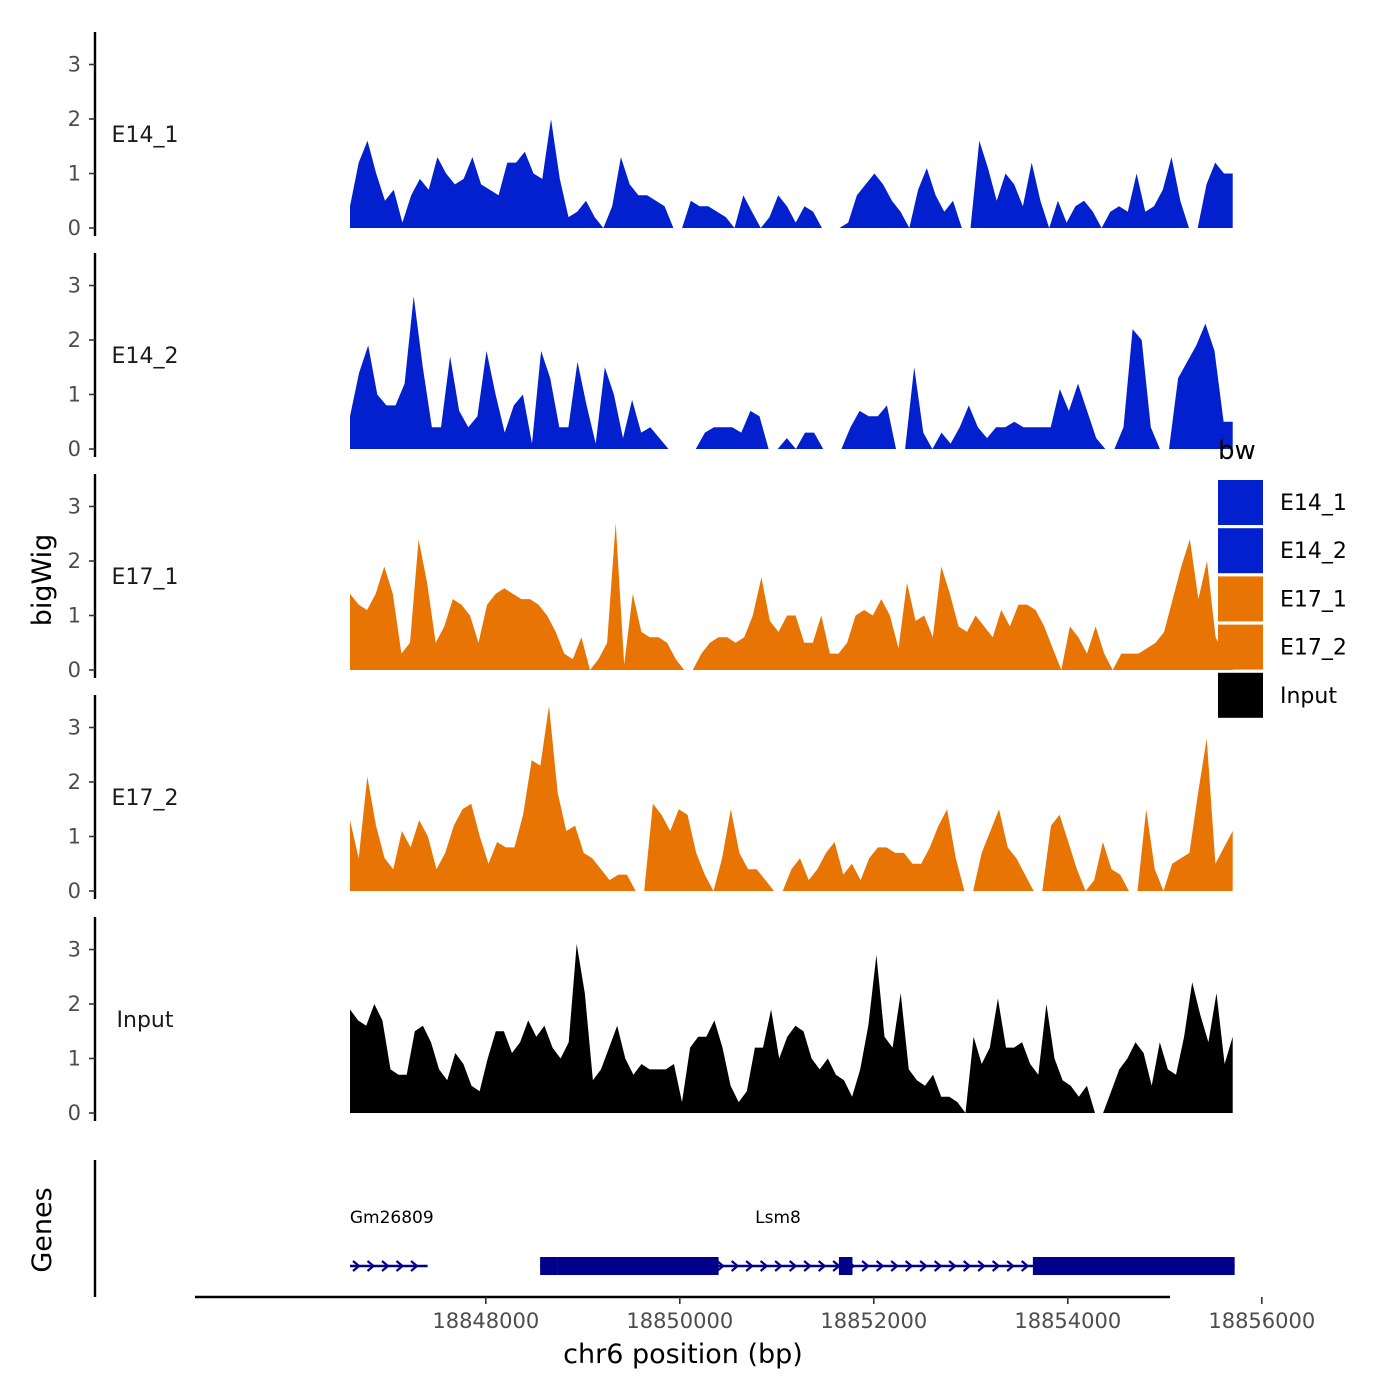  What do you see at coordinates (791, 1028) in the screenshot?
I see `signal-area-Input` at bounding box center [791, 1028].